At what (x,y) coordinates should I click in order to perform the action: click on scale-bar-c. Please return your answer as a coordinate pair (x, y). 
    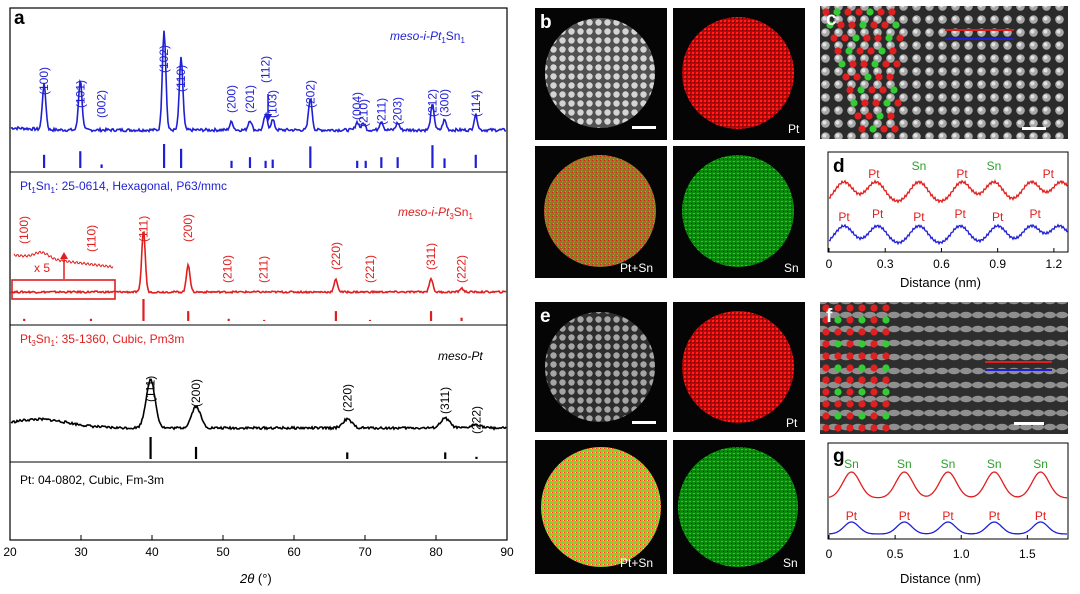
    Looking at the image, I should click on (1034, 128).